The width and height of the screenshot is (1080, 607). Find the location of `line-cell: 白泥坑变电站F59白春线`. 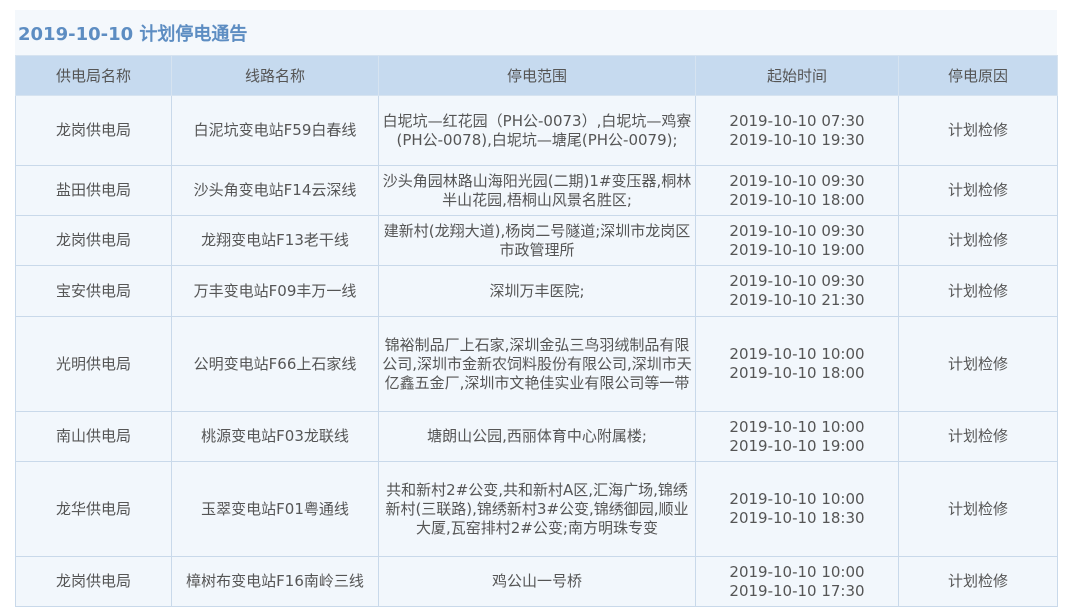

line-cell: 白泥坑变电站F59白春线 is located at coordinates (275, 130).